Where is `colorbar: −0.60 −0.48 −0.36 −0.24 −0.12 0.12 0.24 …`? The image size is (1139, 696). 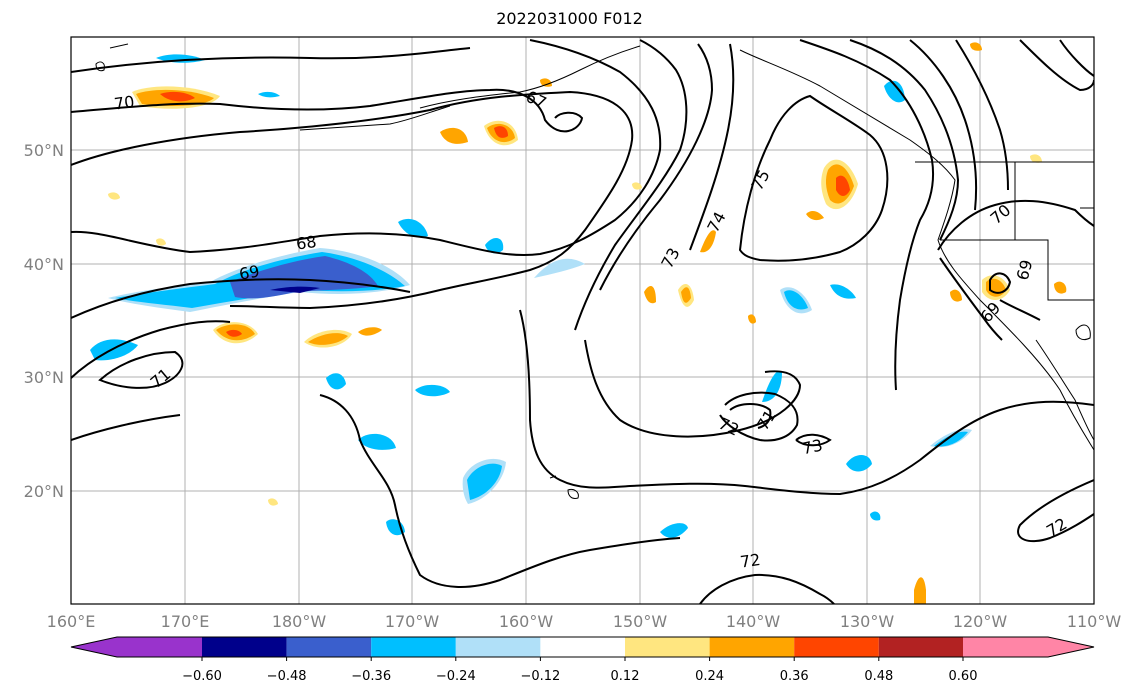
colorbar: −0.60 −0.48 −0.36 −0.24 −0.12 0.12 0.24 … is located at coordinates (582, 660).